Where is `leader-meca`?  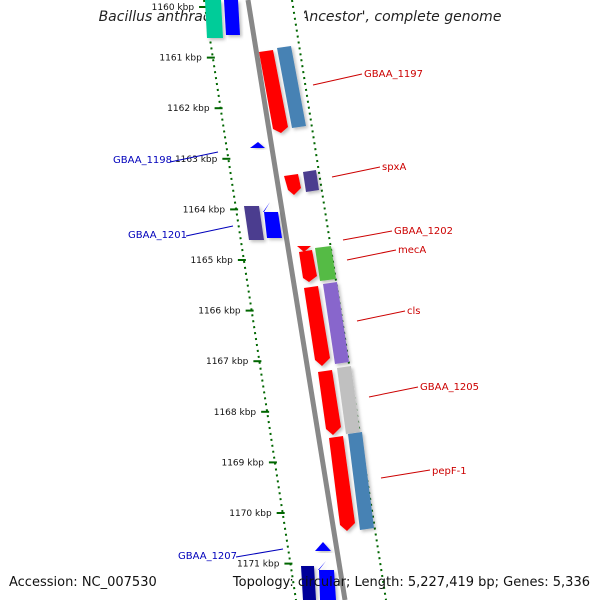
leader-meca is located at coordinates (371, 255).